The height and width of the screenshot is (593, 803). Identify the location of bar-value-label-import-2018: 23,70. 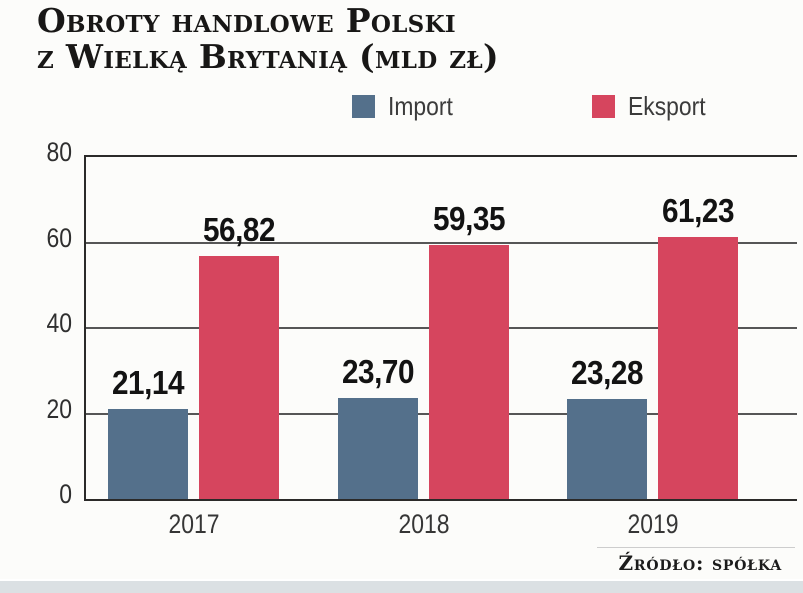
(378, 371).